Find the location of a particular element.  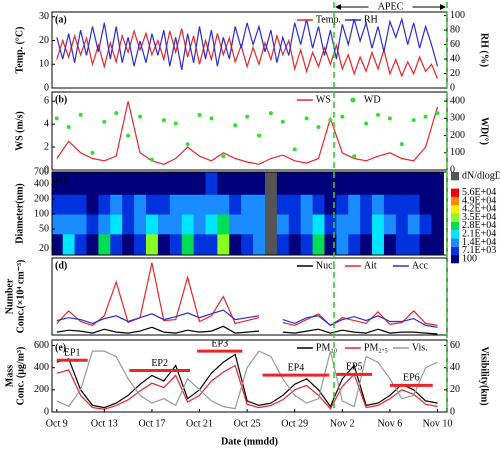

y-tick-label: 200 is located at coordinates (41, 389).